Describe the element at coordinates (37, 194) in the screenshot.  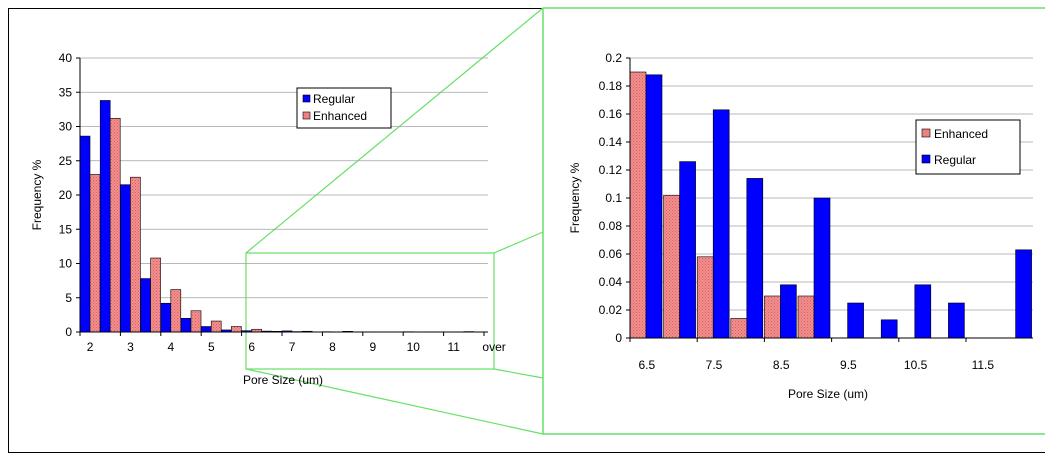
I see `main-y-axis-title: Frequency %` at that location.